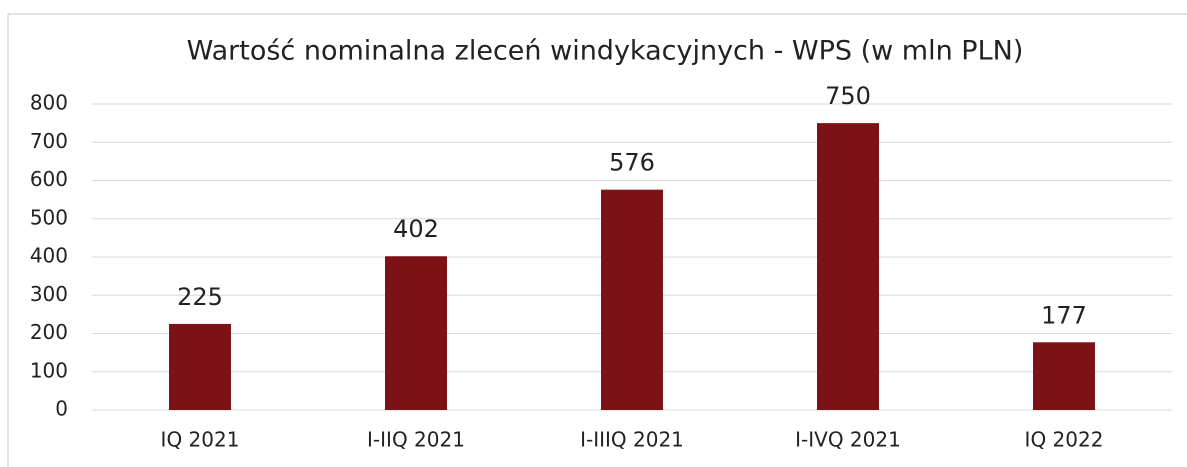 Image resolution: width=1187 pixels, height=467 pixels. Describe the element at coordinates (200, 440) in the screenshot. I see `x-tick-label: IQ 2021` at that location.